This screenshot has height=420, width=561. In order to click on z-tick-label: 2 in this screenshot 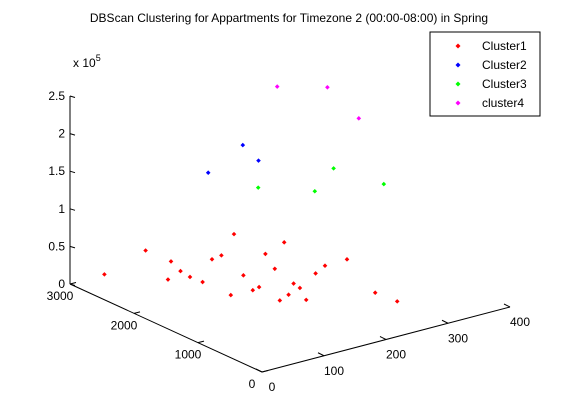, I will do `click(61, 134)`.